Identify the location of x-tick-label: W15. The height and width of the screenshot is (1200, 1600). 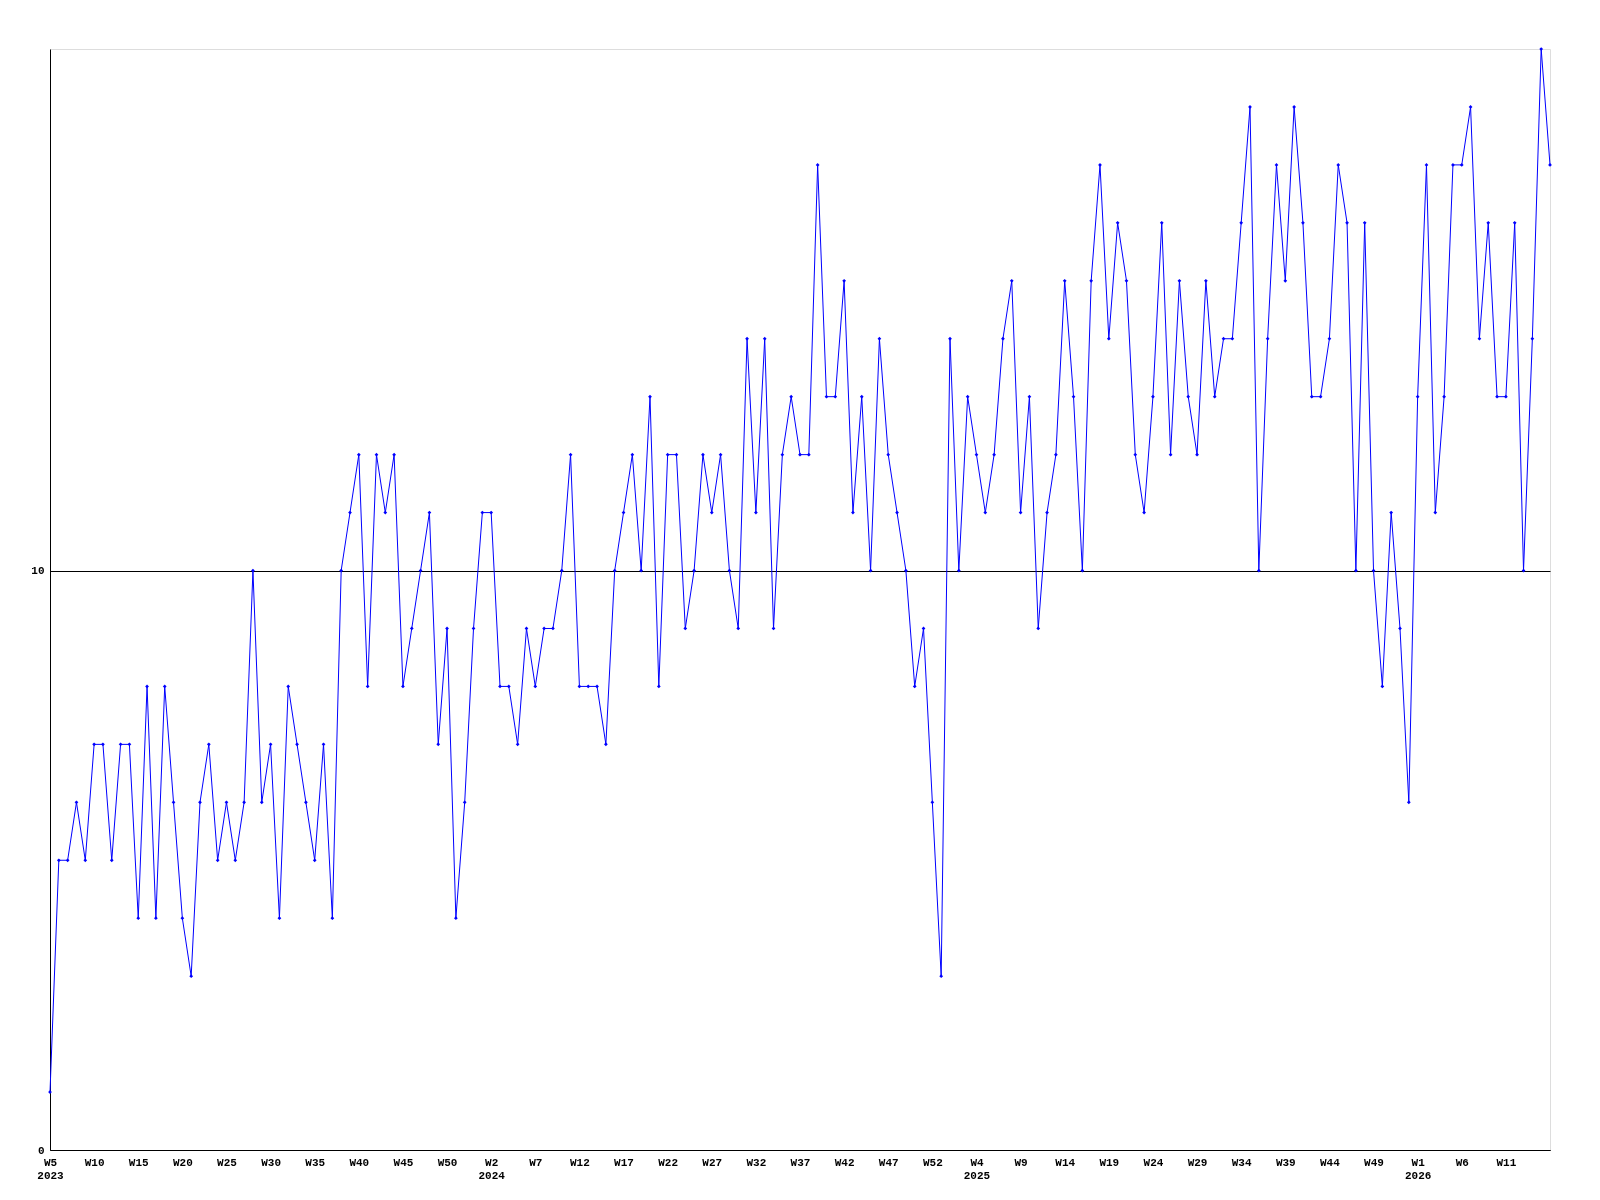
(139, 1162).